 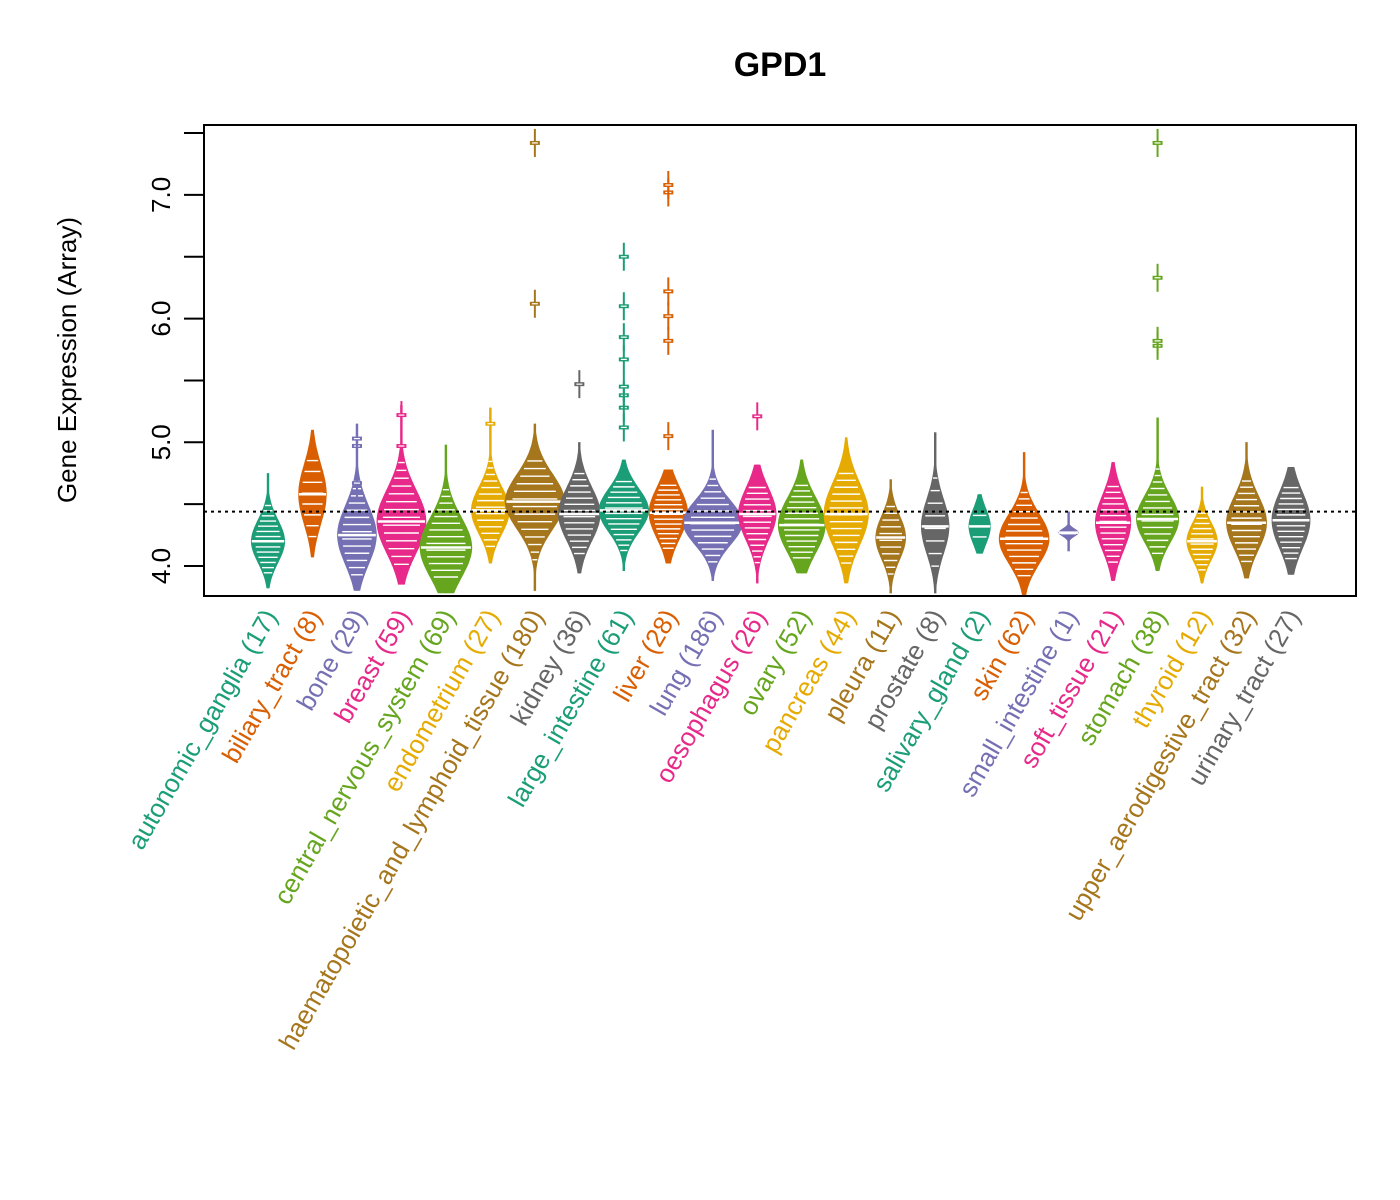 I want to click on violin-thyroid, so click(x=1202, y=535).